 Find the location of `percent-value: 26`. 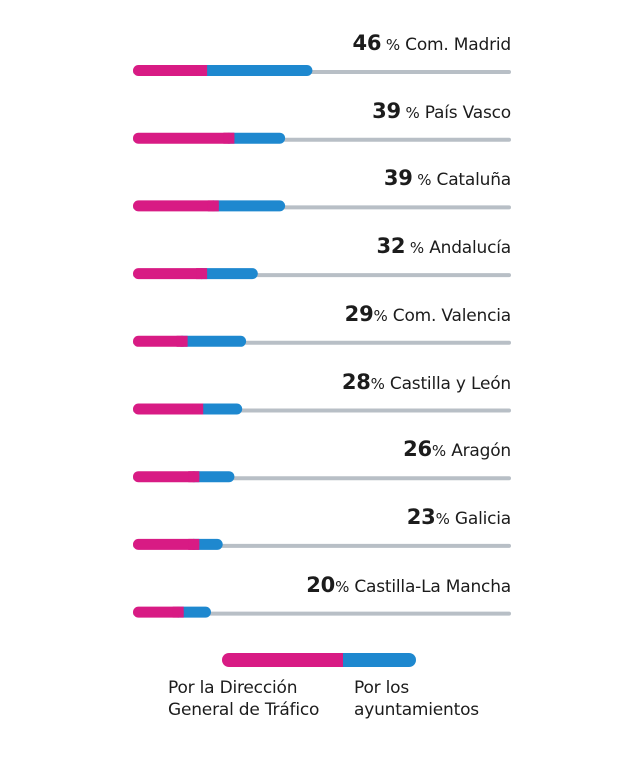

percent-value: 26 is located at coordinates (417, 449).